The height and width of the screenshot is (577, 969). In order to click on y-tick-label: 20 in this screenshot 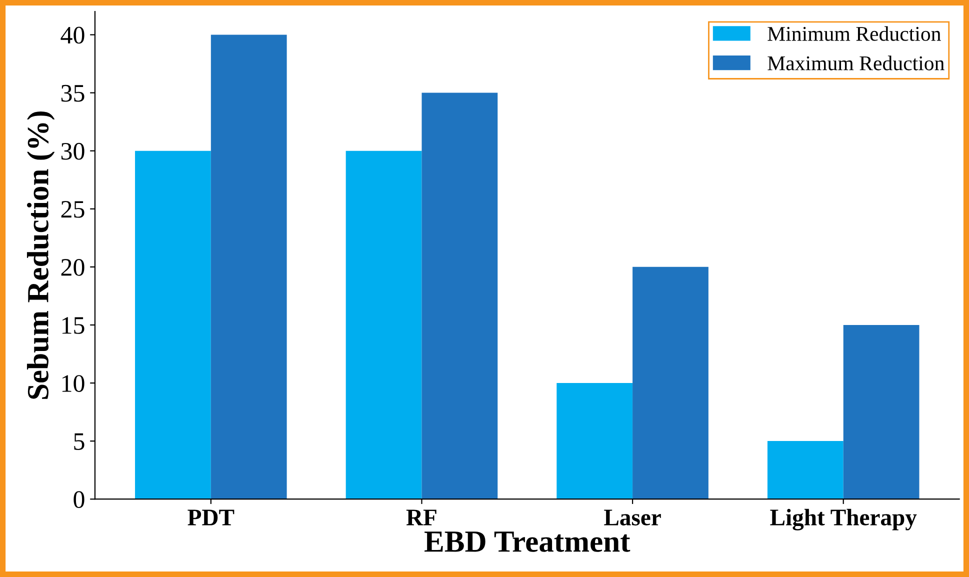, I will do `click(72, 267)`.